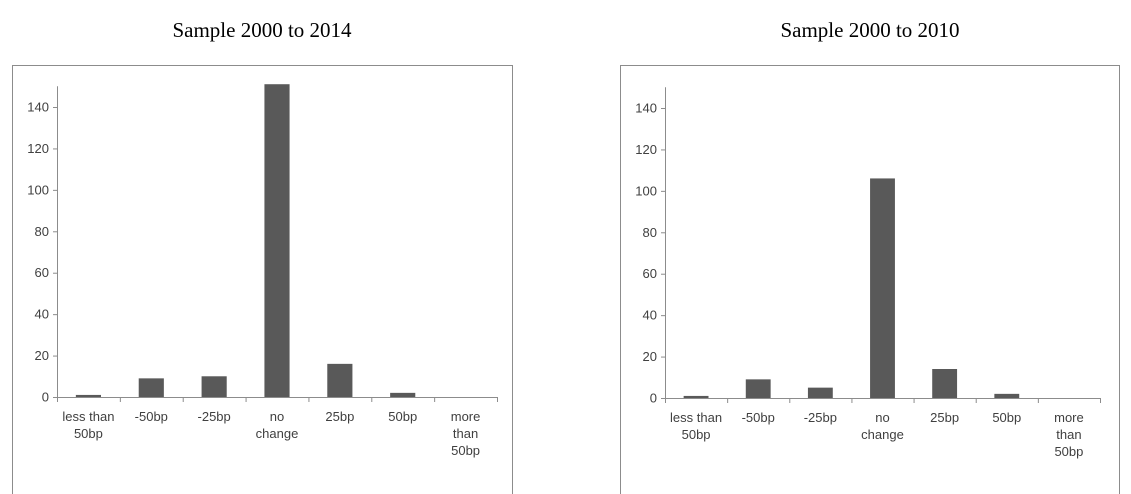 The image size is (1131, 494). What do you see at coordinates (870, 30) in the screenshot?
I see `chart-title-right: Sample 2000 to 2010` at bounding box center [870, 30].